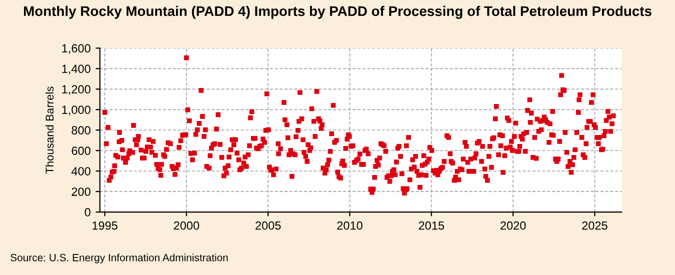 The height and width of the screenshot is (275, 675). Describe the element at coordinates (513, 225) in the screenshot. I see `x-tick-label: 2020` at that location.